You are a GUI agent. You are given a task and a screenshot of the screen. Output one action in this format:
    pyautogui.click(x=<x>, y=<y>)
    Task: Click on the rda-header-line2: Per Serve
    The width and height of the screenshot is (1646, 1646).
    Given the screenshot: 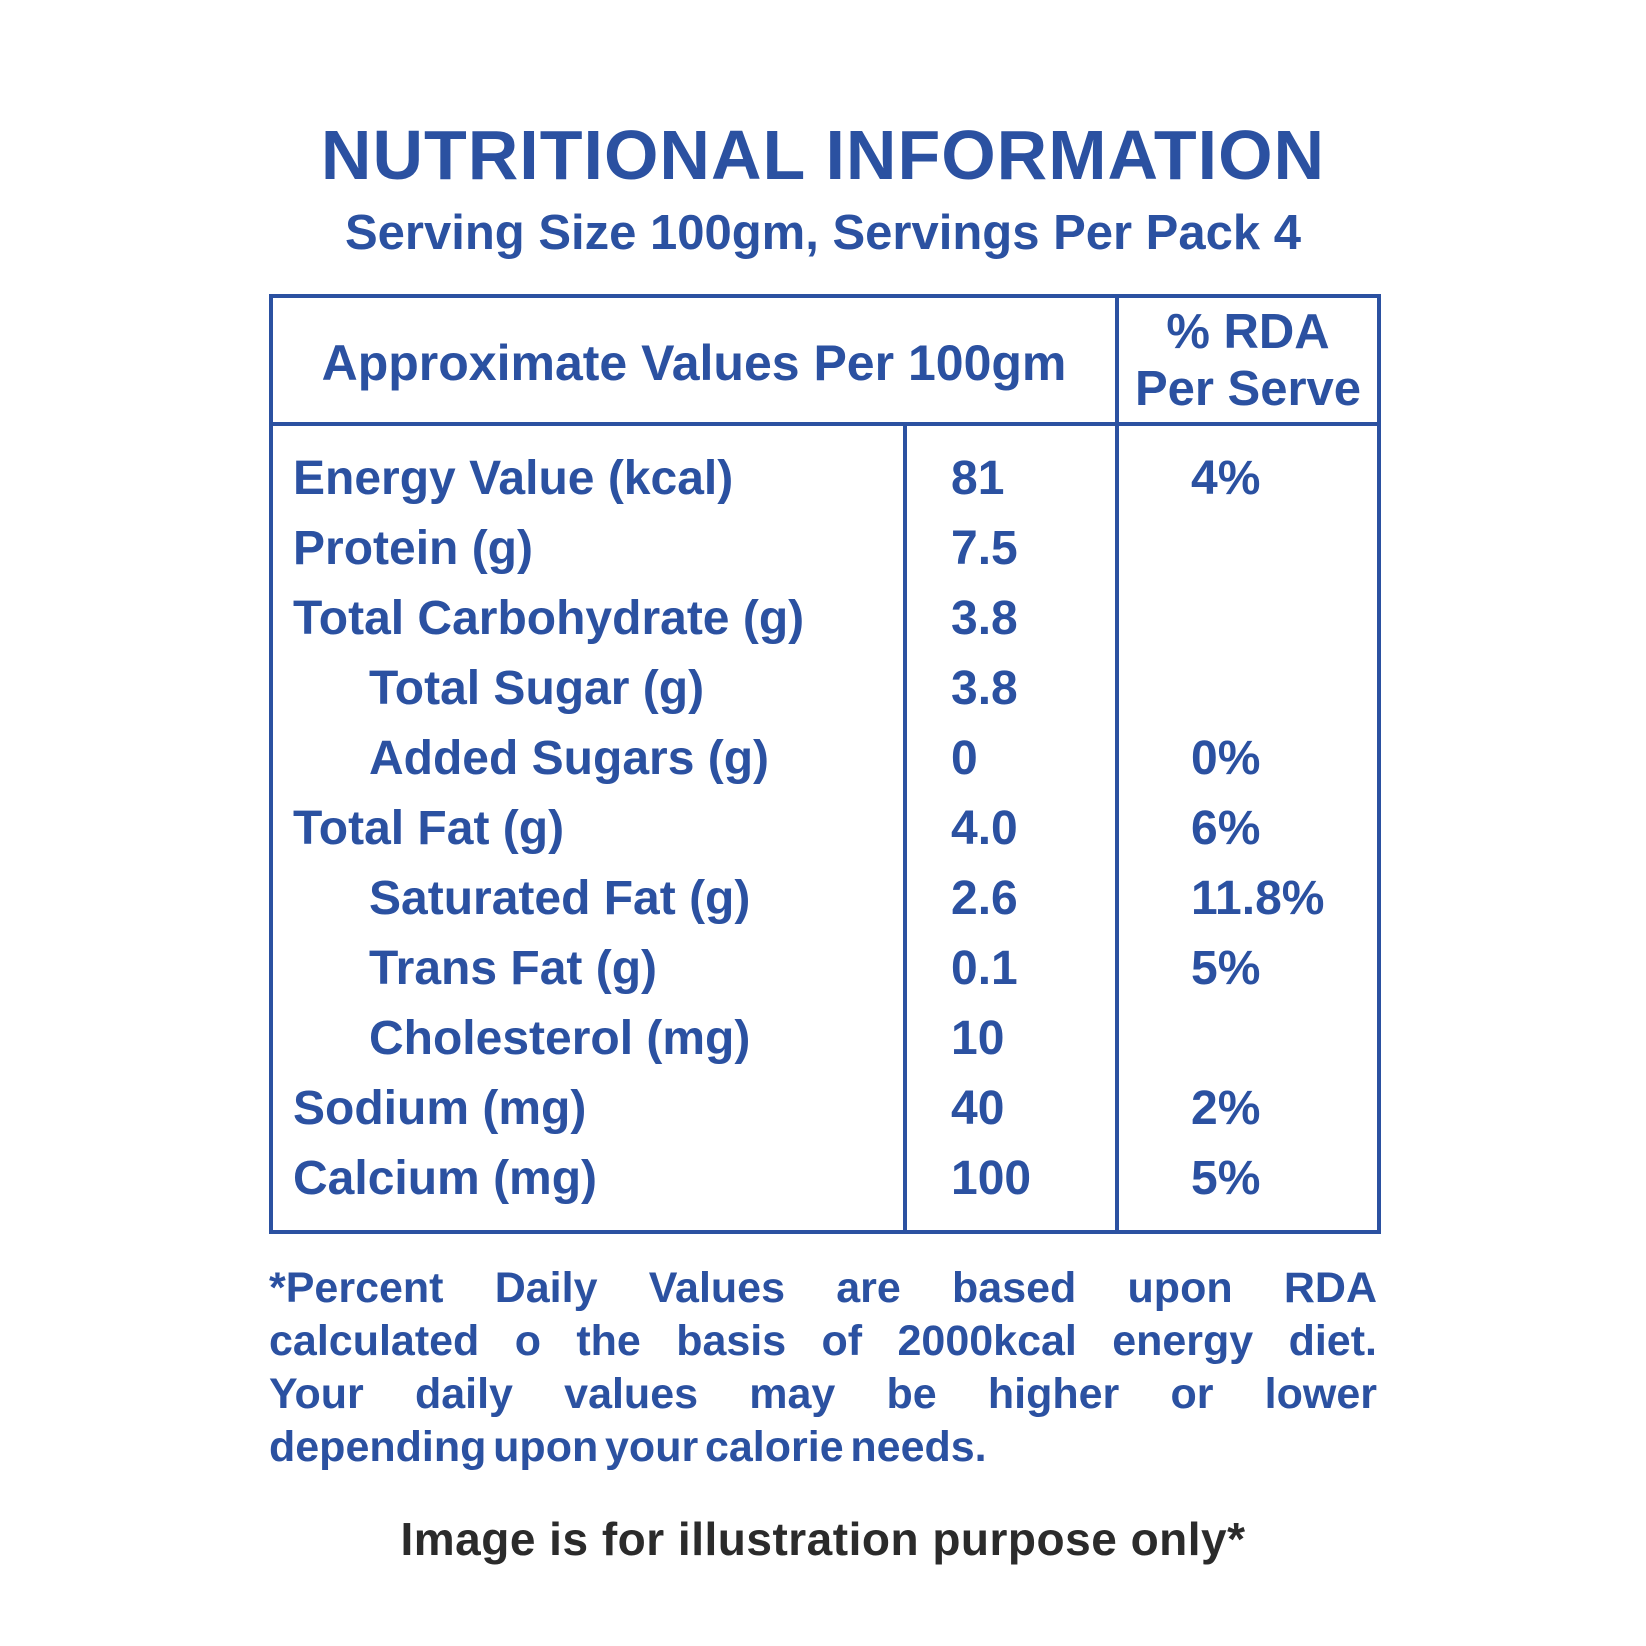 What is the action you would take?
    pyautogui.click(x=1248, y=389)
    